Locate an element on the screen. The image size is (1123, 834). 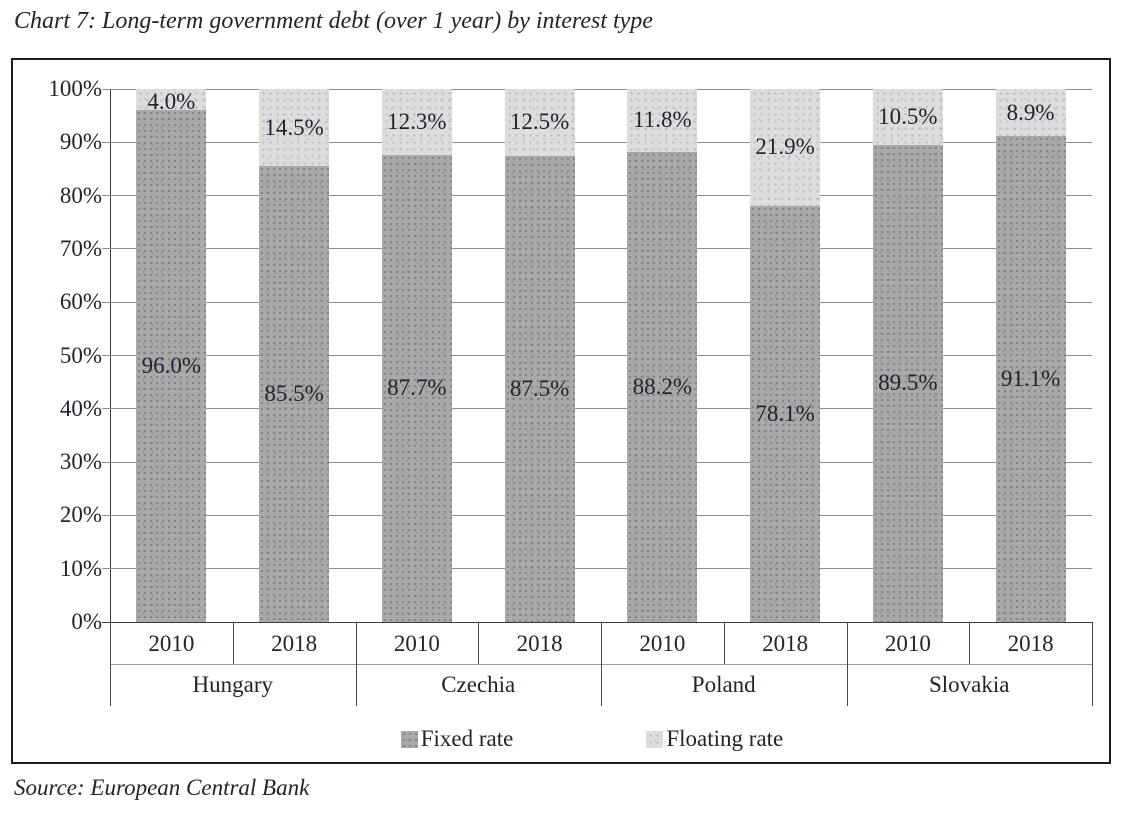
y-tick-label: 0% is located at coordinates (86, 621).